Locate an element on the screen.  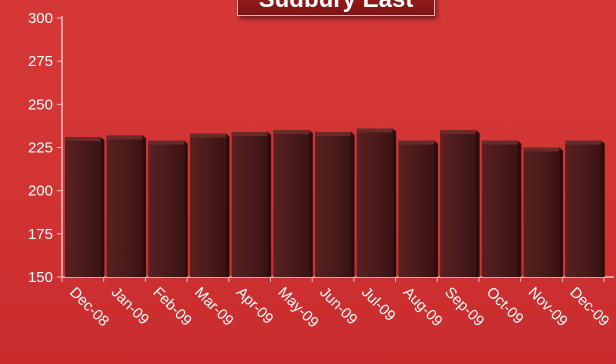
x-tick-label: Dec-08 is located at coordinates (89, 307).